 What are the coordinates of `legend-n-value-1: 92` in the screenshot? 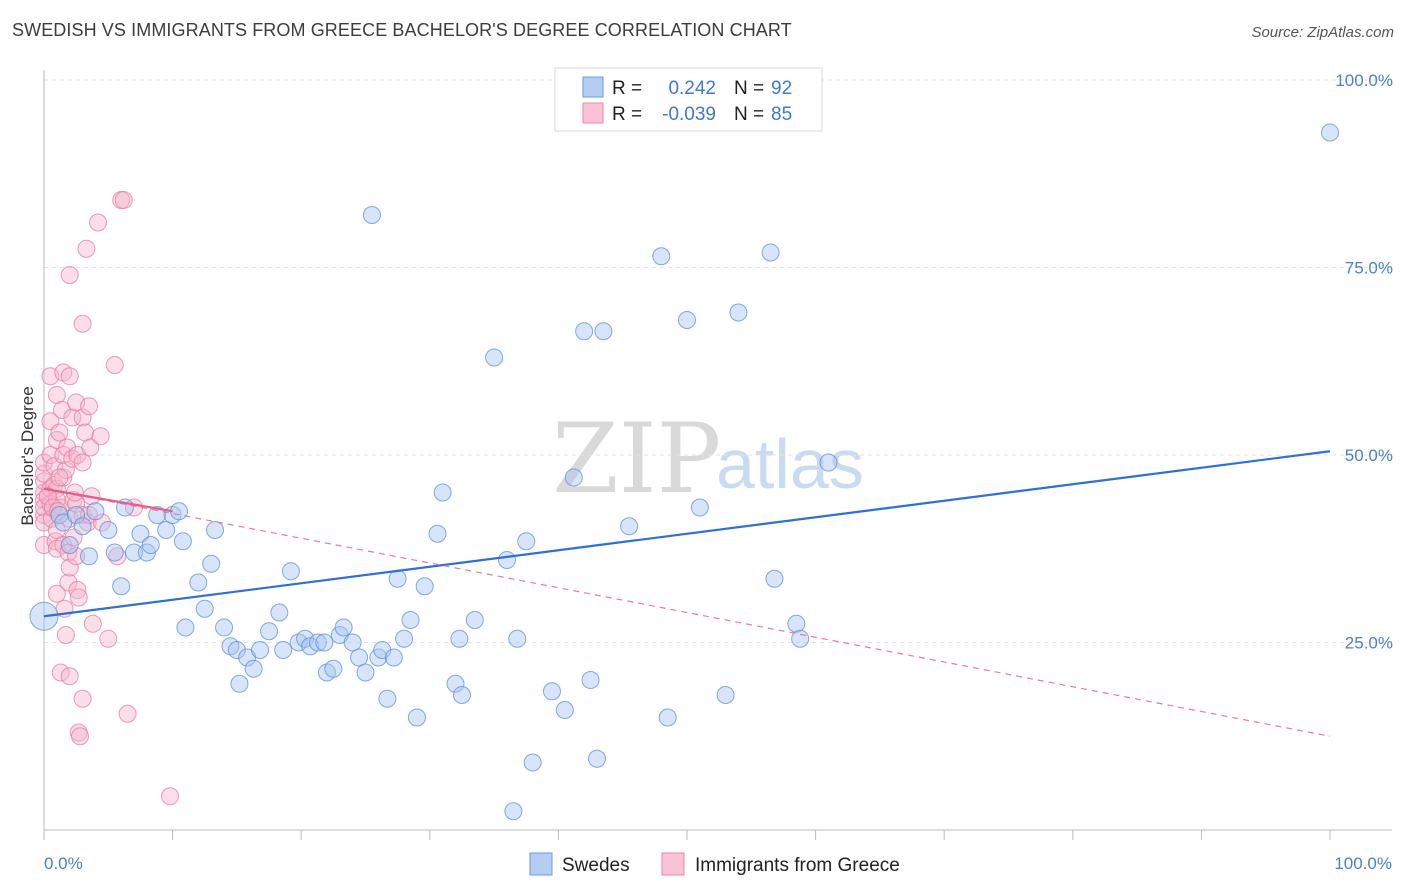 It's located at (781, 88).